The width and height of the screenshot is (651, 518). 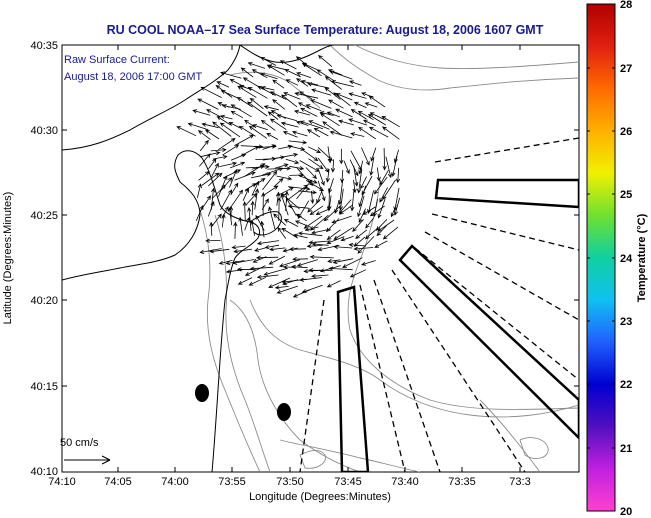 What do you see at coordinates (232, 482) in the screenshot?
I see `x-tick-label: 73:55` at bounding box center [232, 482].